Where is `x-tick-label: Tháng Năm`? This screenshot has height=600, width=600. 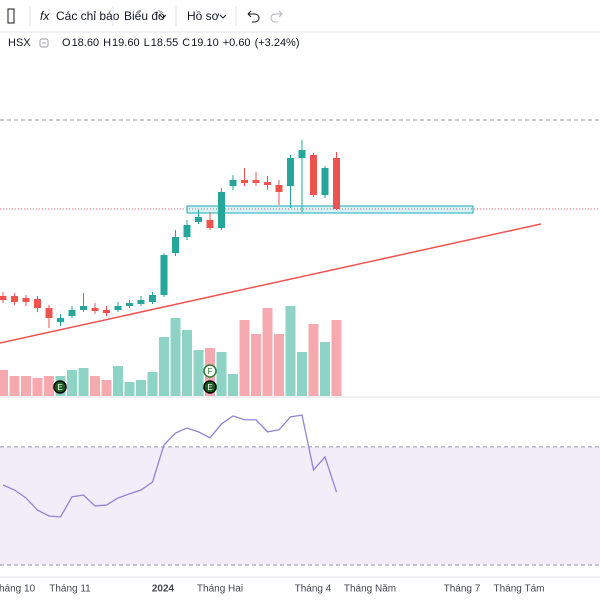 x-tick-label: Tháng Năm is located at coordinates (370, 589).